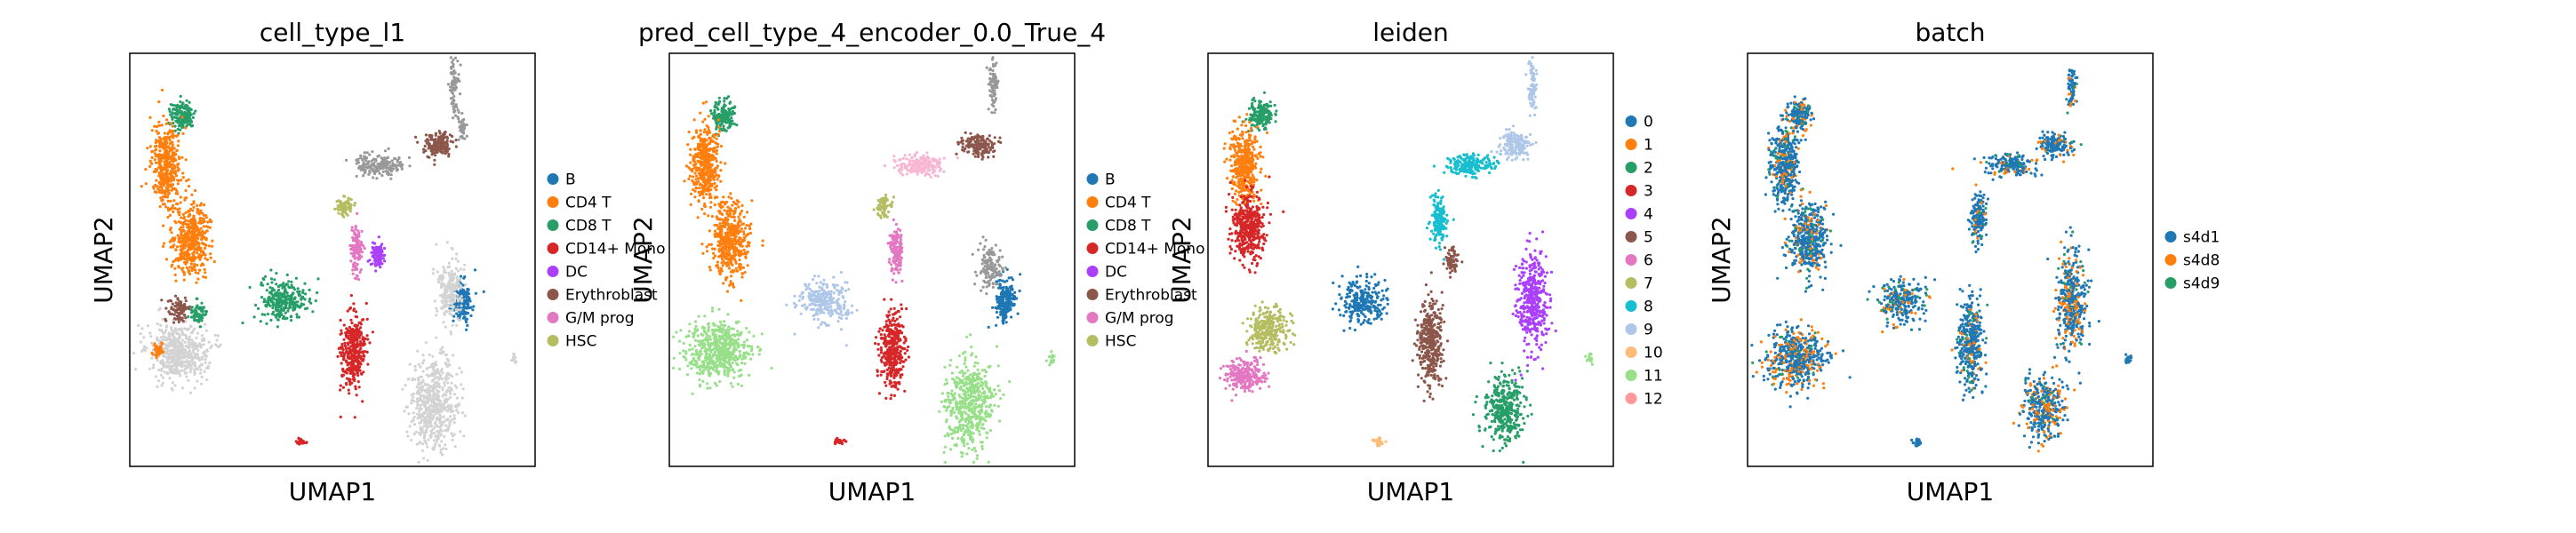  What do you see at coordinates (103, 260) in the screenshot?
I see `y-axis-label: UMAP2` at bounding box center [103, 260].